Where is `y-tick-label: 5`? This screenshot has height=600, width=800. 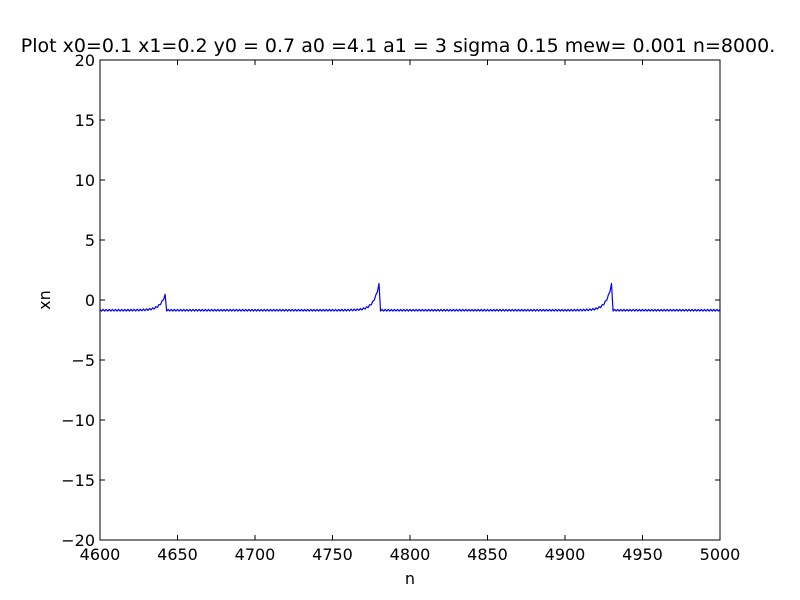 y-tick-label: 5 is located at coordinates (90, 240).